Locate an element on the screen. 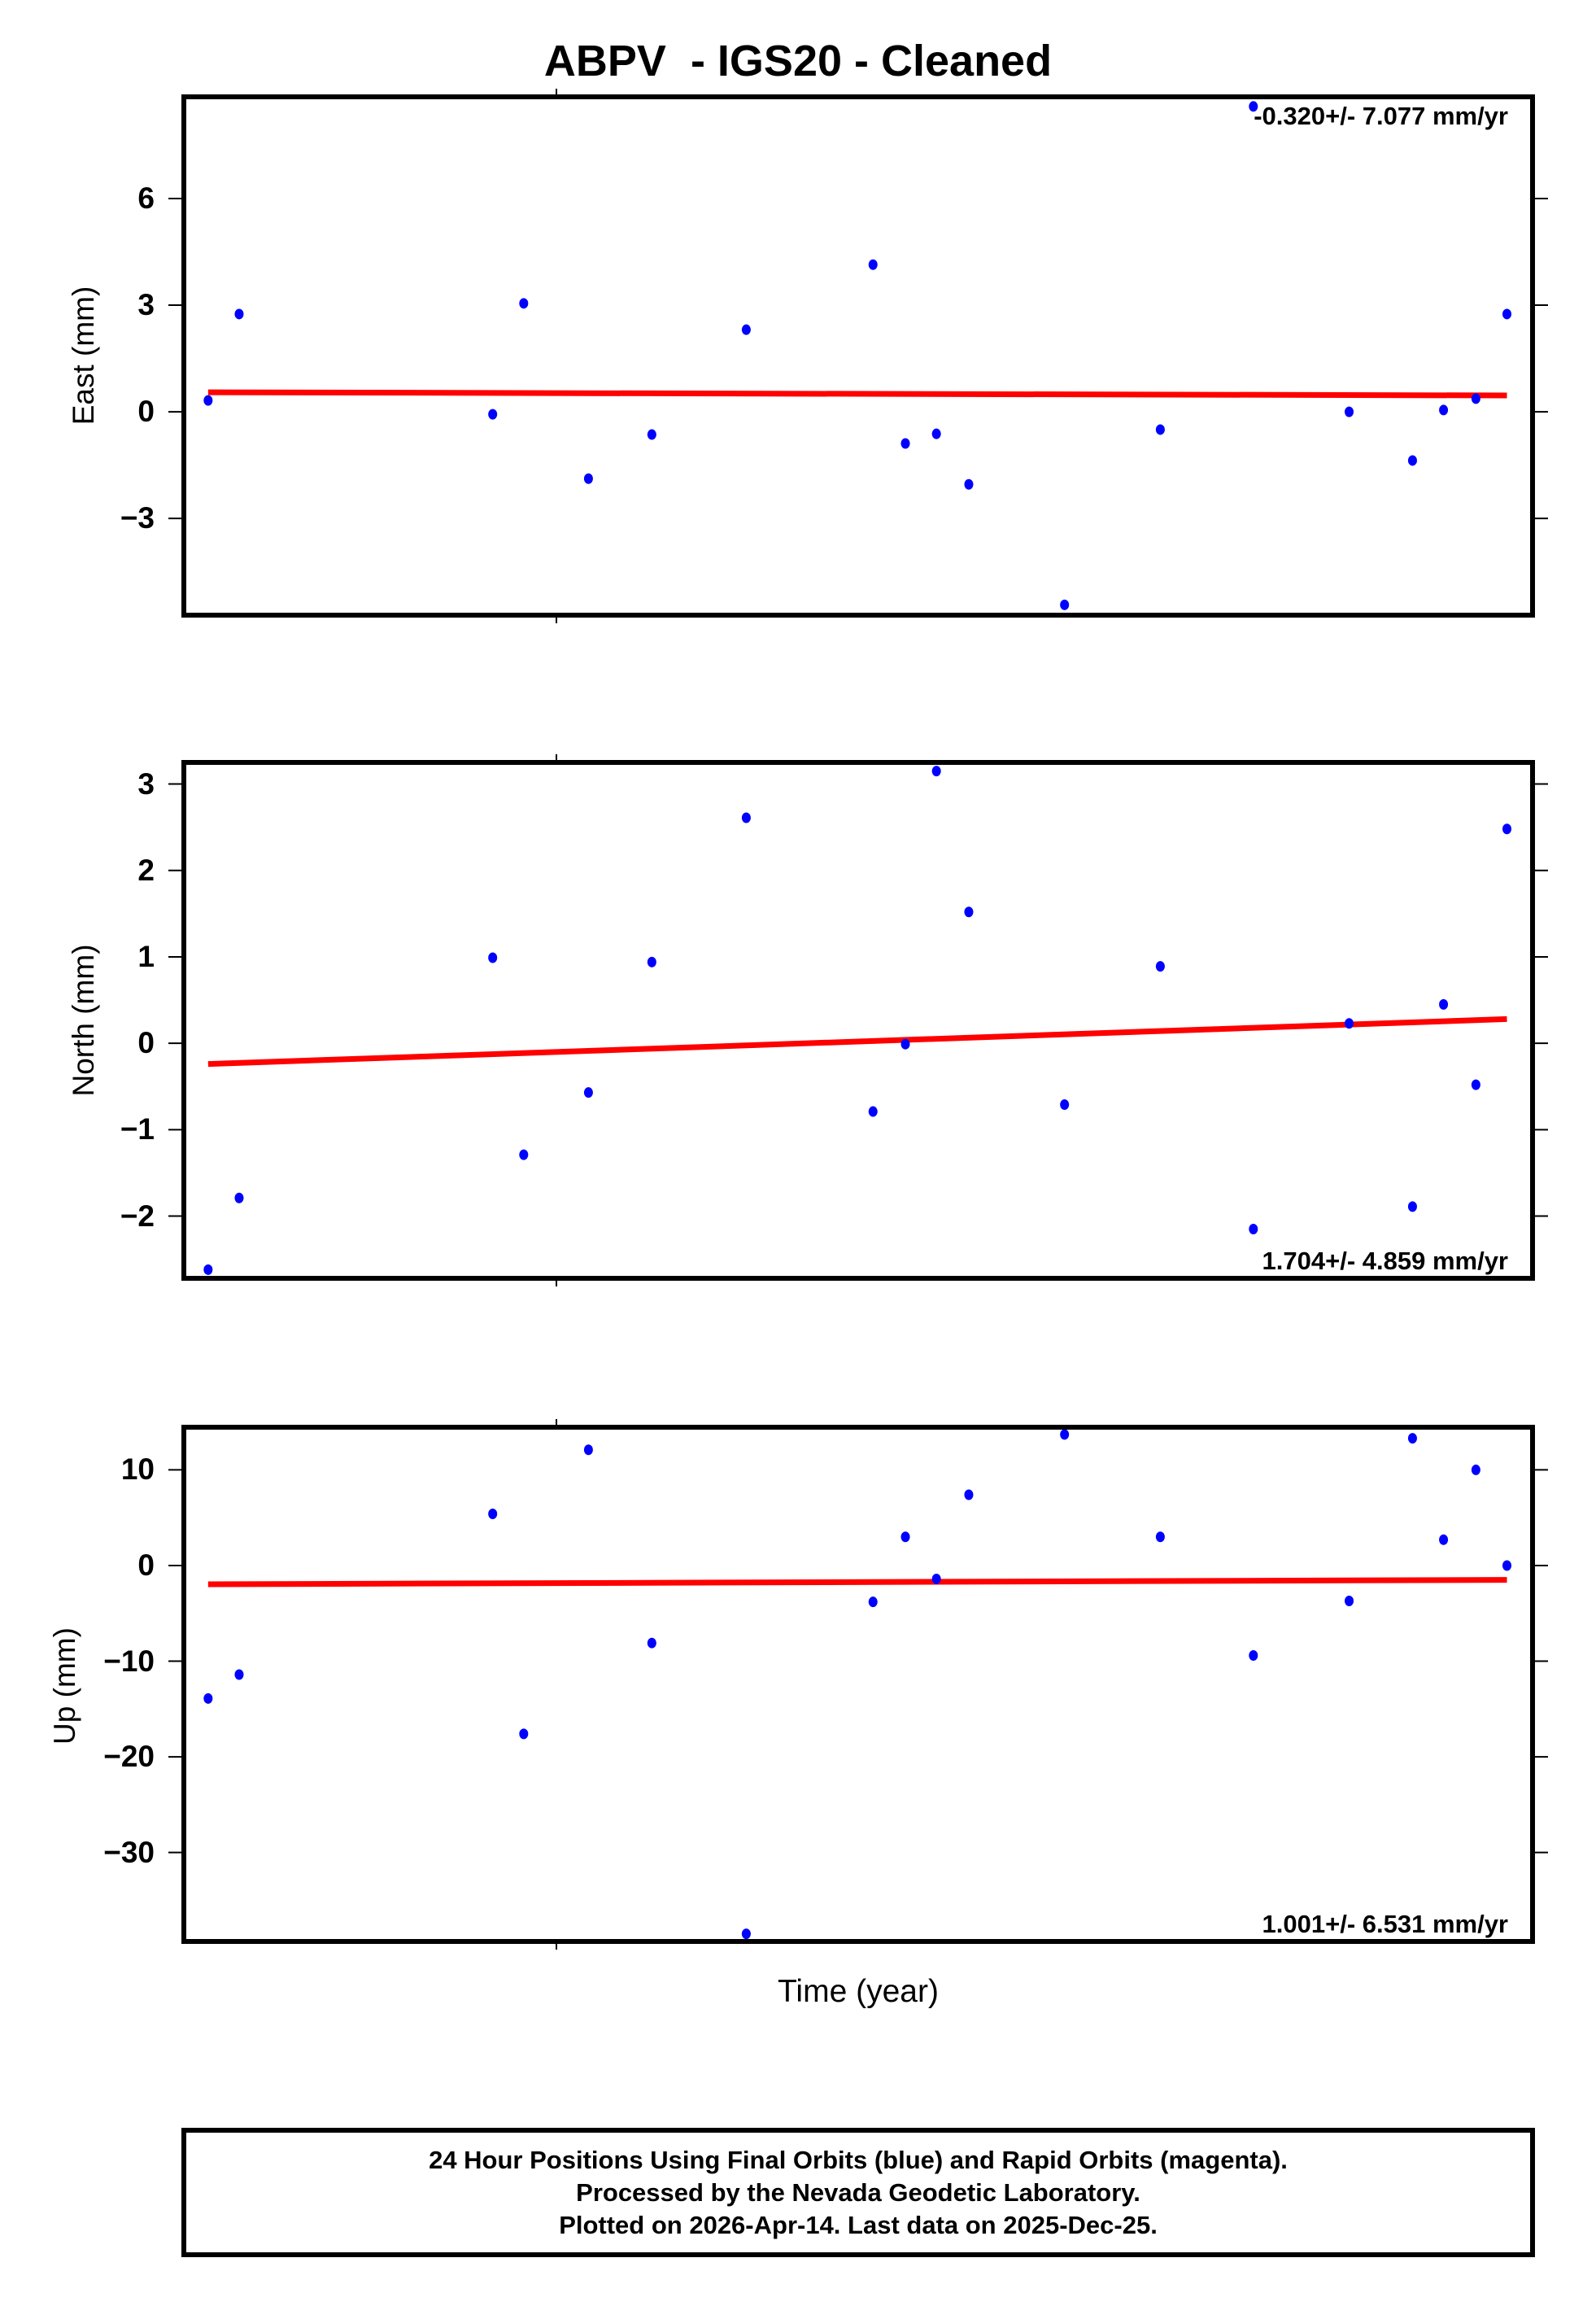  y-tick-label: −3 is located at coordinates (137, 518).